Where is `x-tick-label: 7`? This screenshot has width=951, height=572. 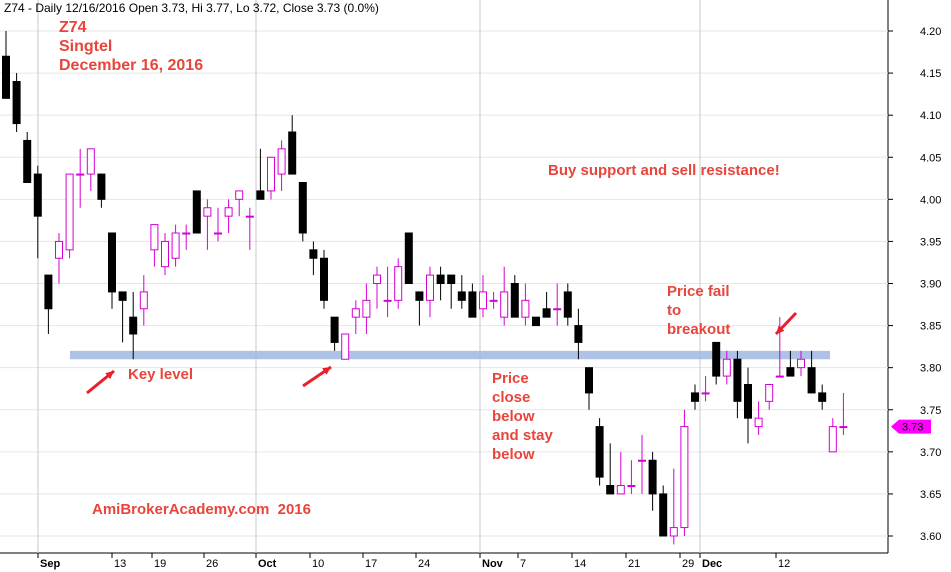 x-tick-label: 7 is located at coordinates (523, 564).